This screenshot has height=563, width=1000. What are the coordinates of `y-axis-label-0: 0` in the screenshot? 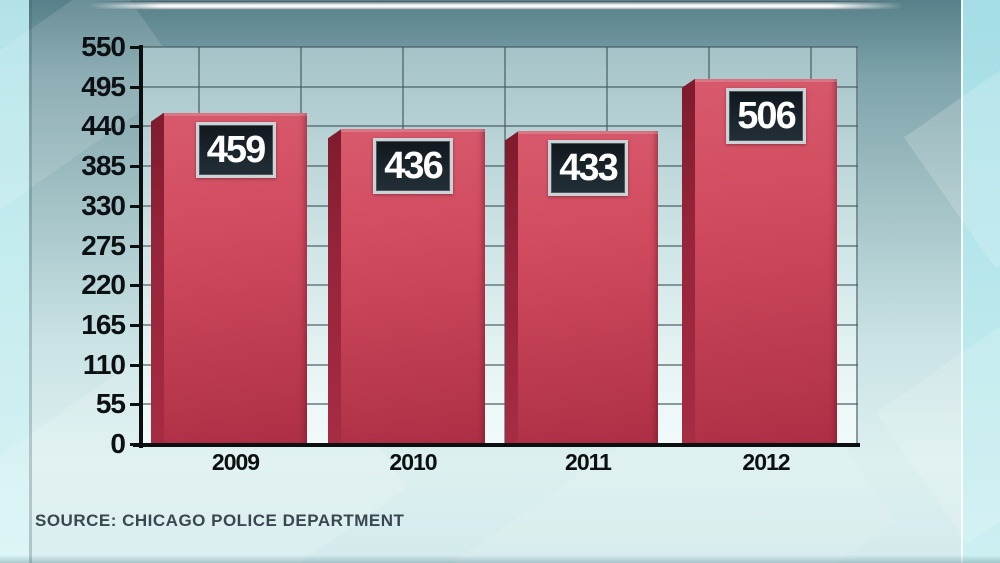 It's located at (118, 443).